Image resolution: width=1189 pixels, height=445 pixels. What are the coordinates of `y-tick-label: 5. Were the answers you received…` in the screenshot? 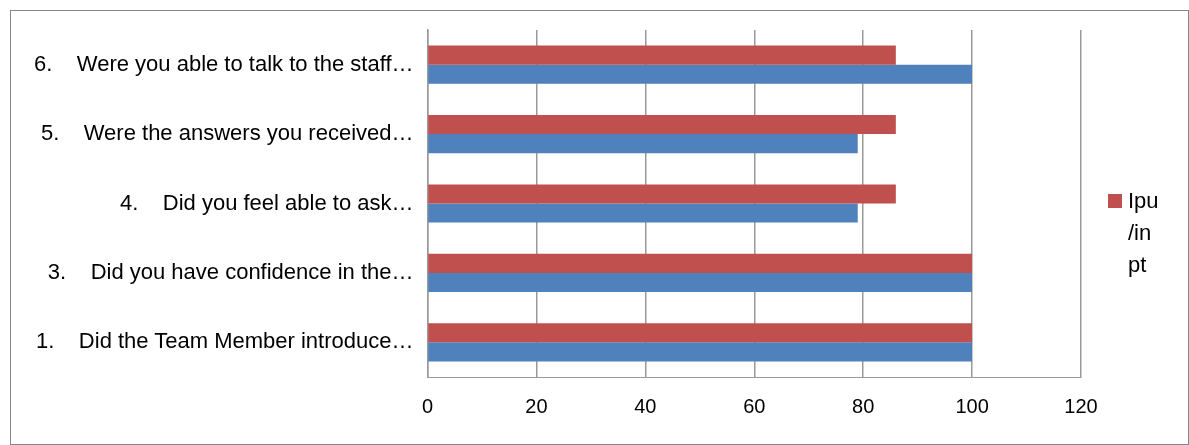 It's located at (227, 133).